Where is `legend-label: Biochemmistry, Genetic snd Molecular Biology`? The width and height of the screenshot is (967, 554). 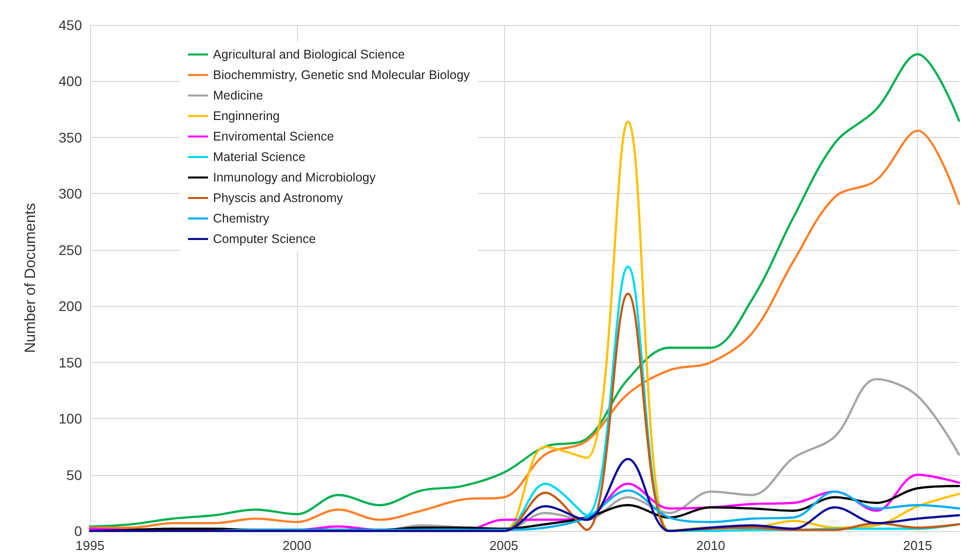 legend-label: Biochemmistry, Genetic snd Molecular Biology is located at coordinates (342, 75).